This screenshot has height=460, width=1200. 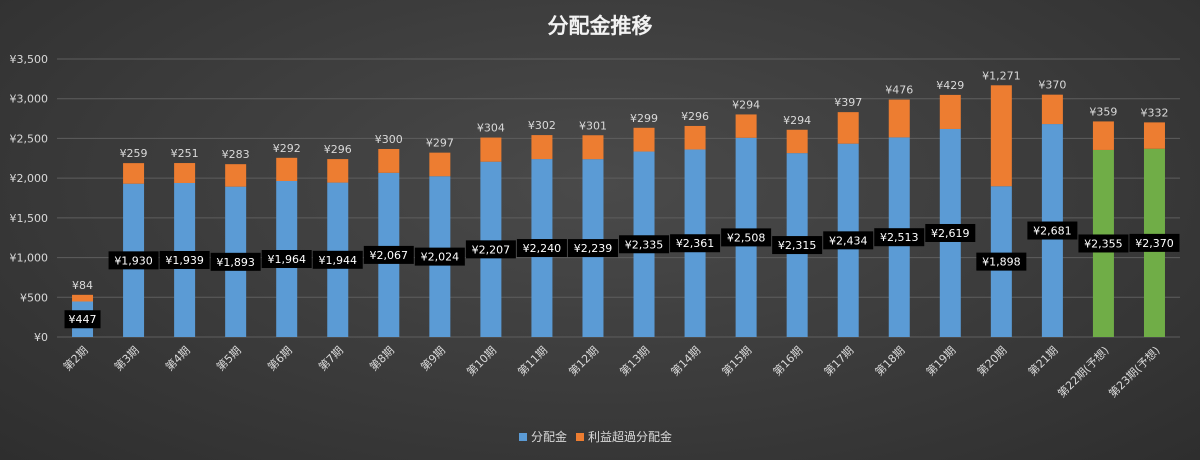 What do you see at coordinates (940, 360) in the screenshot?
I see `x-tick-label: 第19期` at bounding box center [940, 360].